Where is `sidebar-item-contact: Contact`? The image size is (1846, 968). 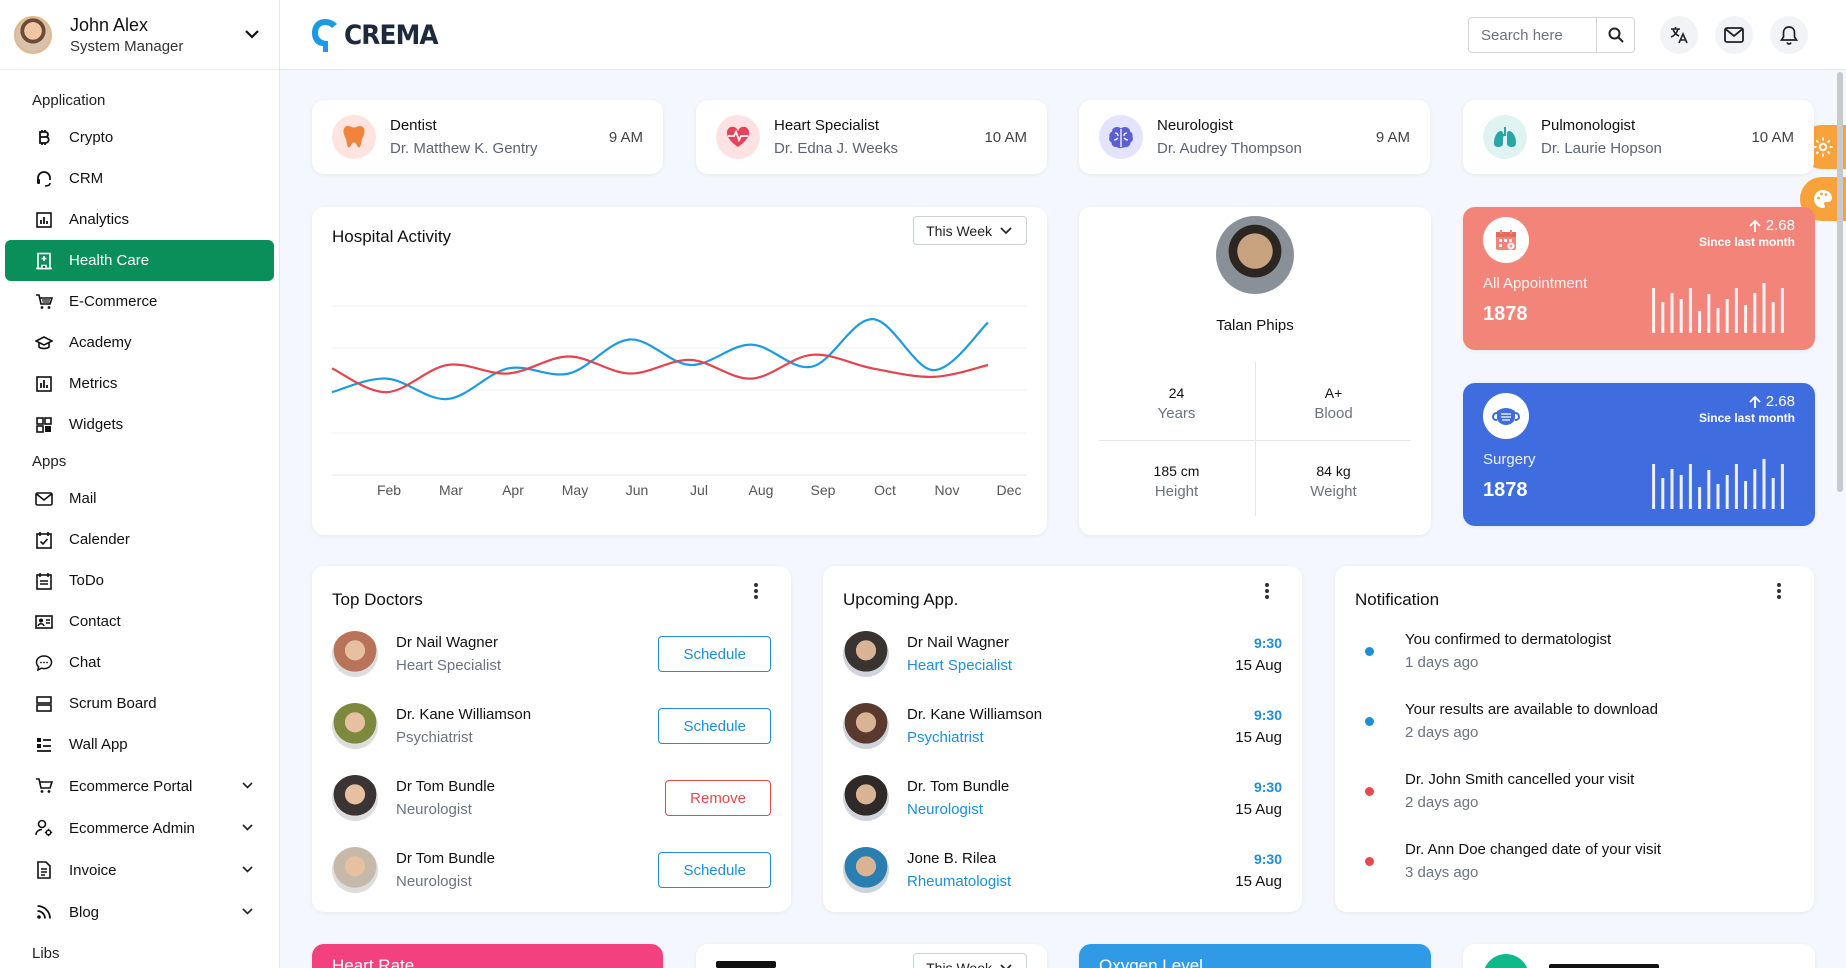
sidebar-item-contact: Contact is located at coordinates (139, 621).